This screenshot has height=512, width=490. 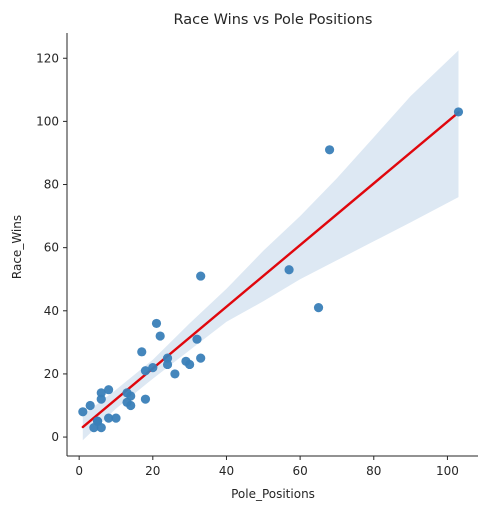 What do you see at coordinates (51, 374) in the screenshot?
I see `y-tick-label: 20` at bounding box center [51, 374].